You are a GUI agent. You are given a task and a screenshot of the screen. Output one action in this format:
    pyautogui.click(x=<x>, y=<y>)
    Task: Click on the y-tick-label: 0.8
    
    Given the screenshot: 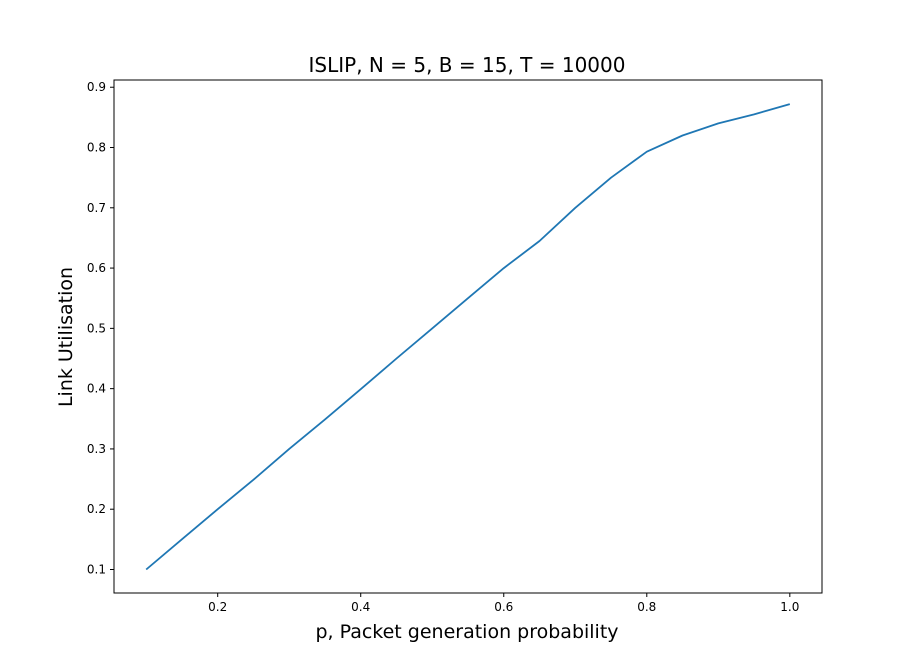 What is the action you would take?
    pyautogui.click(x=96, y=148)
    